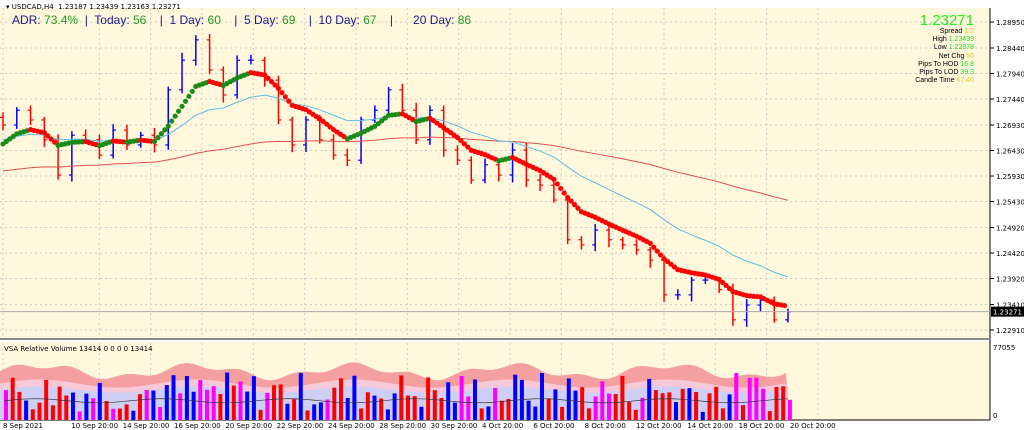 This screenshot has height=430, width=1024. What do you see at coordinates (1010, 254) in the screenshot?
I see `y-tick-label: 1.24420` at bounding box center [1010, 254].